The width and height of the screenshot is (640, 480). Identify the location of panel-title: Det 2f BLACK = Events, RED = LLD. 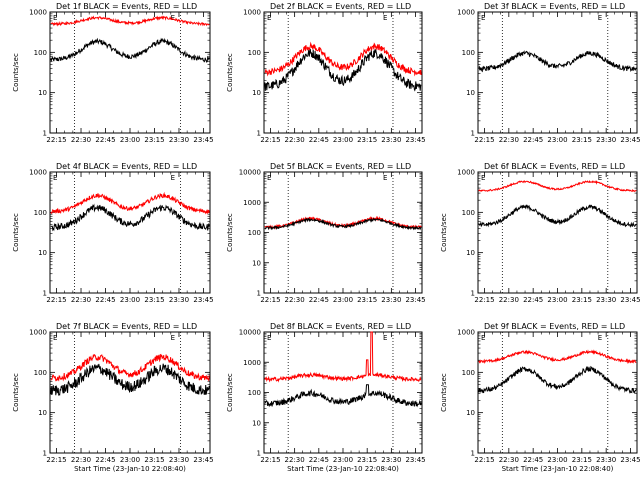
(340, 6).